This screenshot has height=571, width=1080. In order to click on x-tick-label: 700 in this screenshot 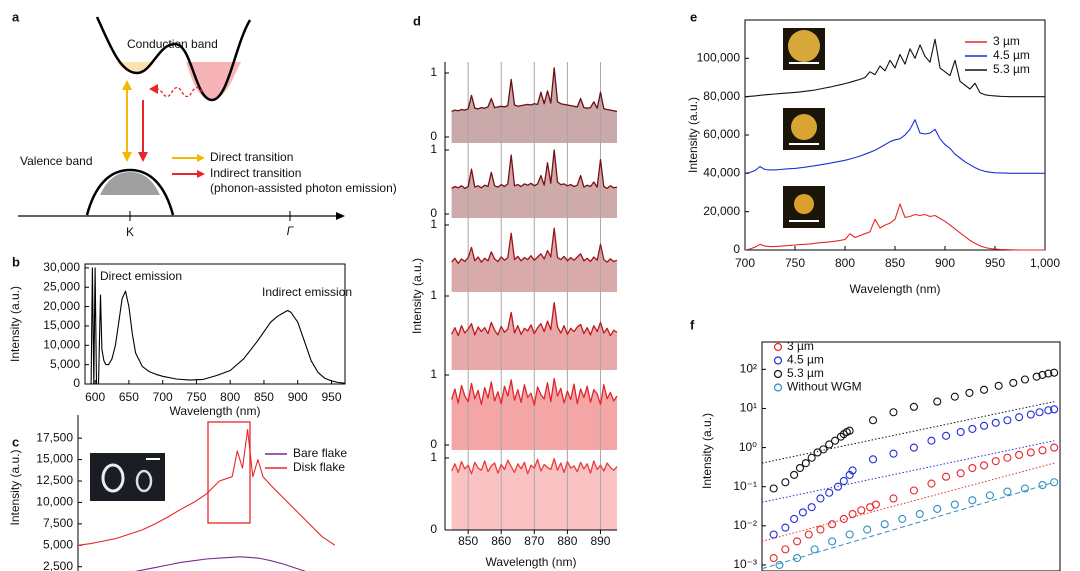, I will do `click(745, 263)`.